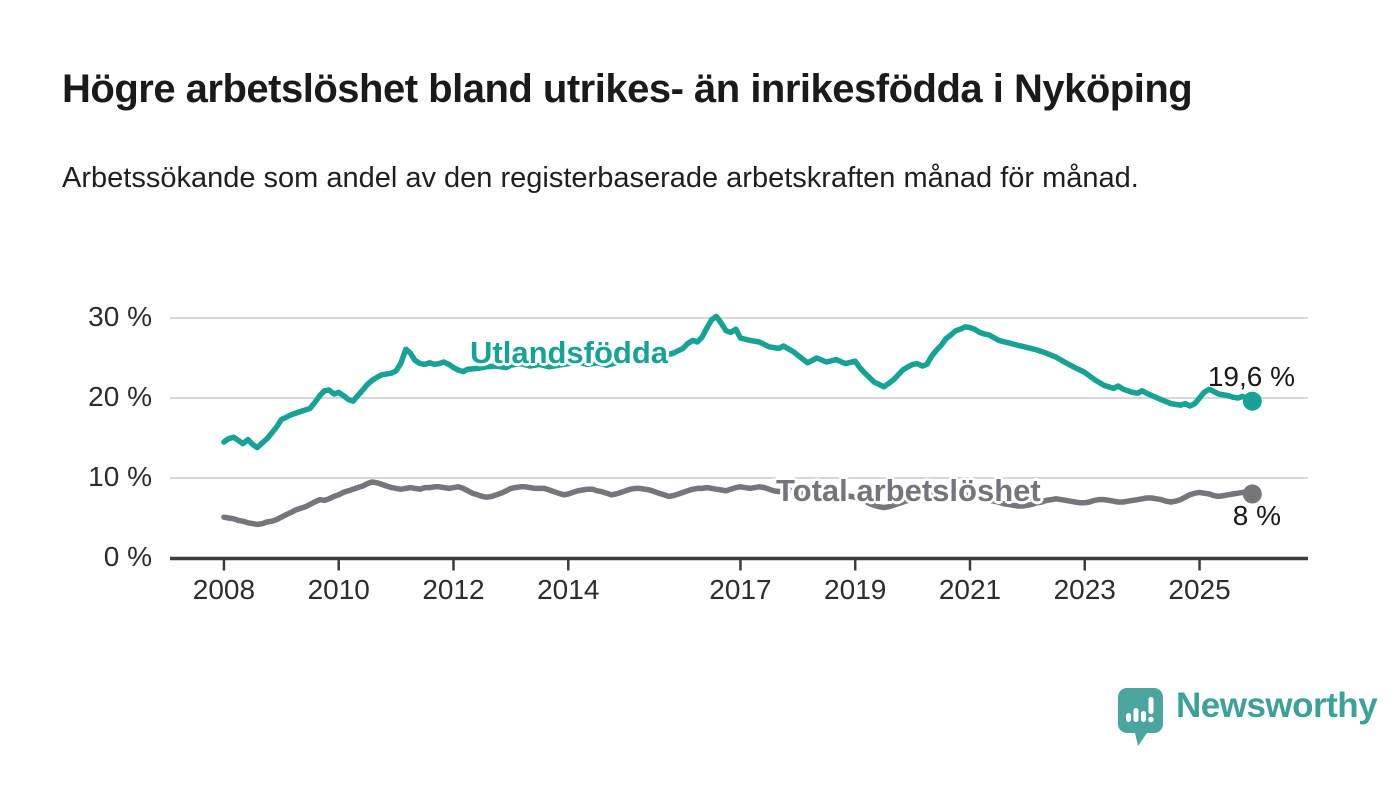 The width and height of the screenshot is (1400, 794). Describe the element at coordinates (453, 589) in the screenshot. I see `x-tick-label: 2012` at that location.